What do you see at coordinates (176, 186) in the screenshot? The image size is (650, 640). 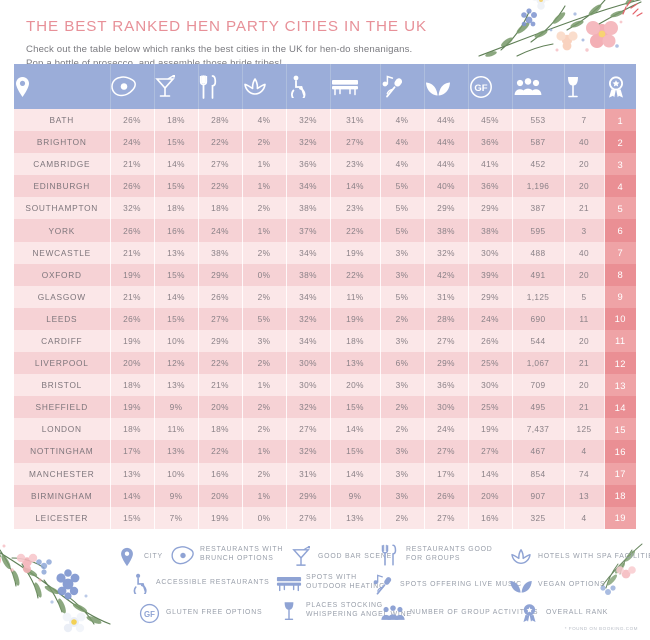 I see `cell-bar: 15%` at bounding box center [176, 186].